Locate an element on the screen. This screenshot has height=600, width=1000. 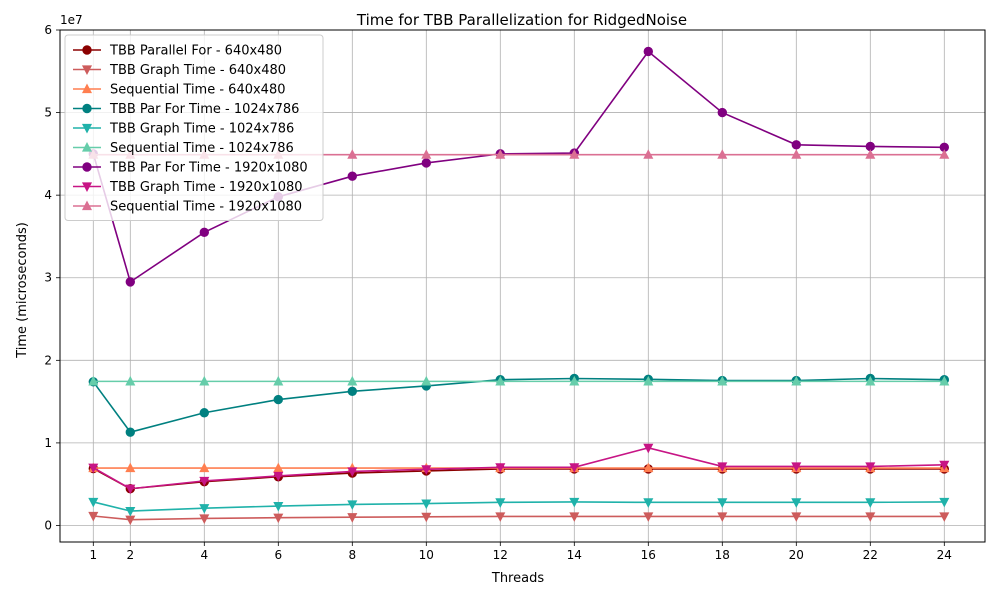
legend-label: Sequential Time - 1920x1080 is located at coordinates (206, 207).